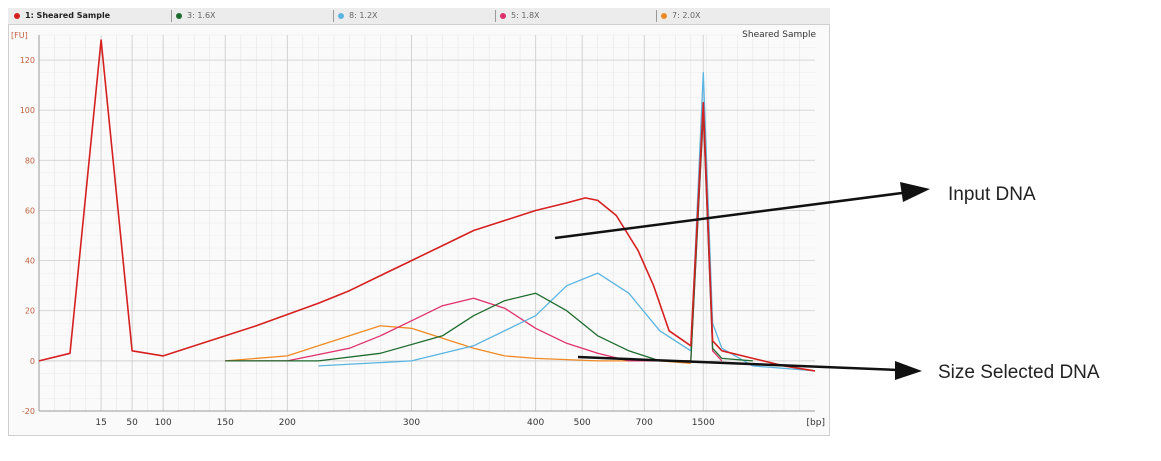  Describe the element at coordinates (908, 370) in the screenshot. I see `size-selected-dna-arrowhead-icon` at that location.